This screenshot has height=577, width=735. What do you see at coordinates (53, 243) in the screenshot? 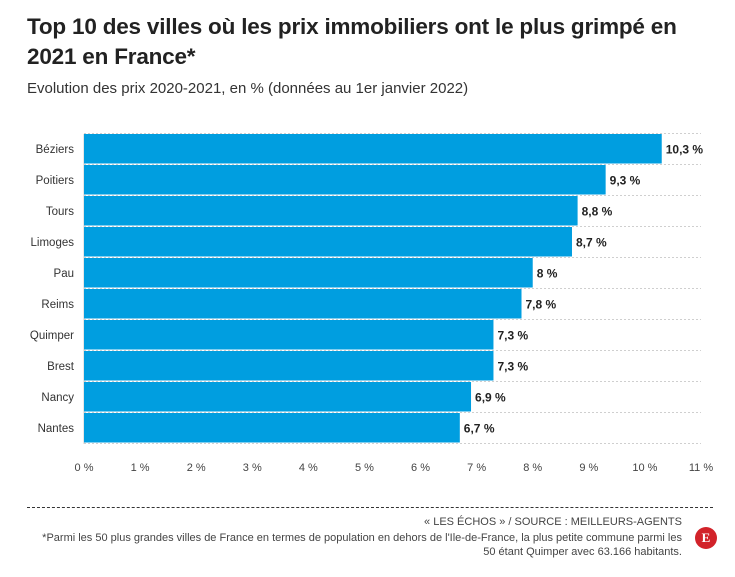
I see `category-label: Limoges` at bounding box center [53, 243].